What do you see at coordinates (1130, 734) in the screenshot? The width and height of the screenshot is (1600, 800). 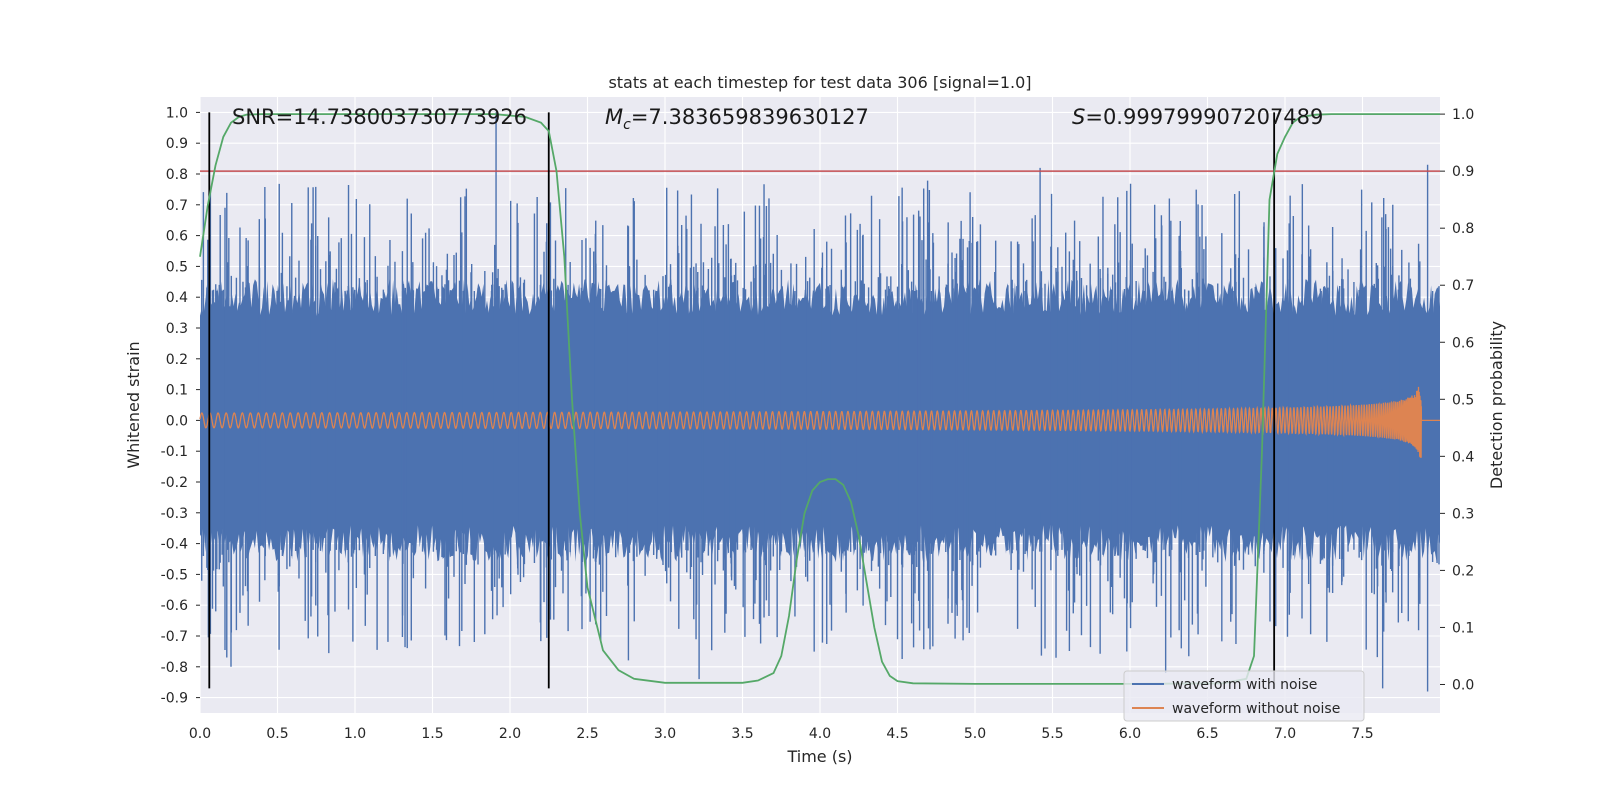 I see `x-tick-label: 6.0` at bounding box center [1130, 734].